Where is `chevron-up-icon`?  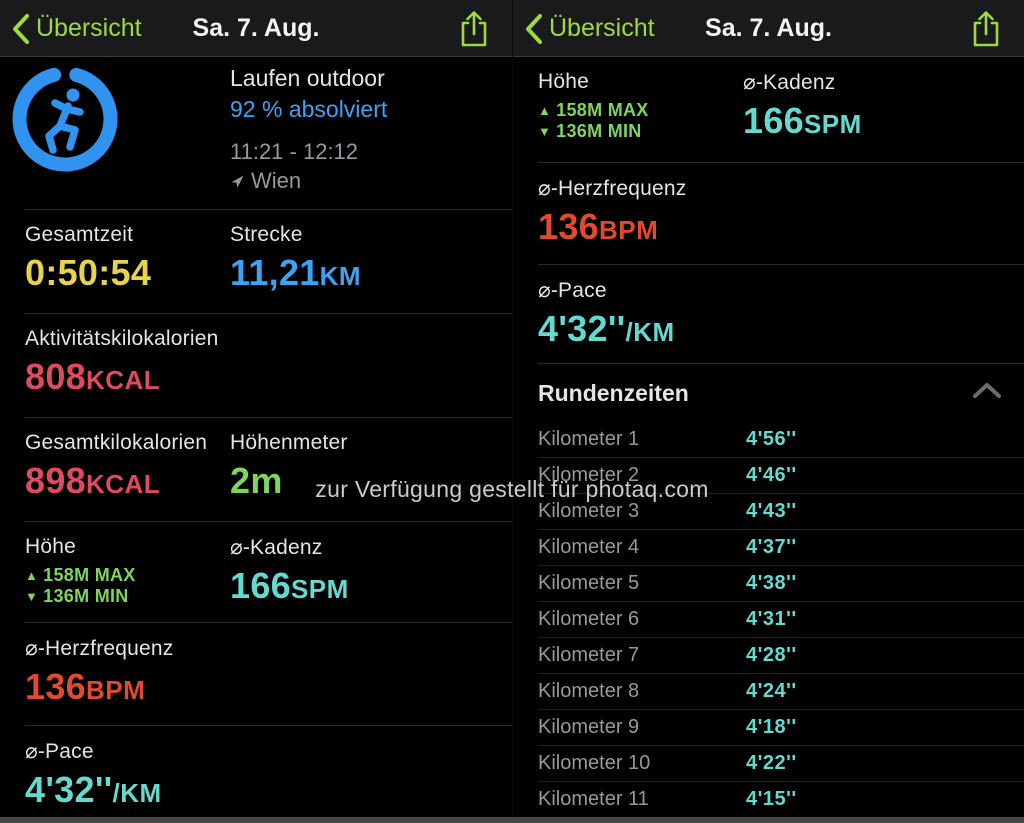
chevron-up-icon is located at coordinates (987, 390).